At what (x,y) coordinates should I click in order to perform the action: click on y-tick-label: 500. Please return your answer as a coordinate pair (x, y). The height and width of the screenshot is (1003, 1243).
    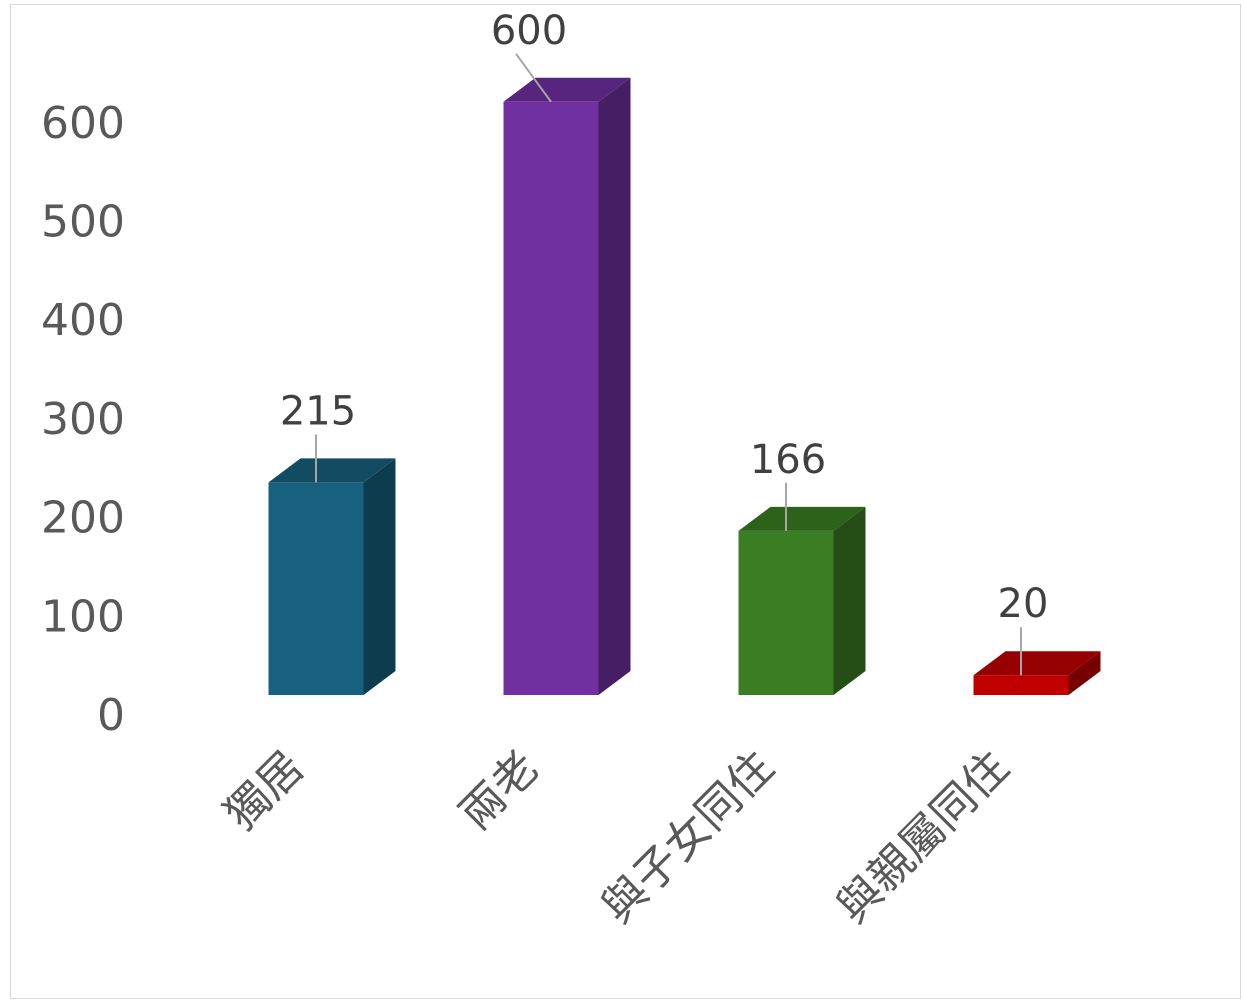
    Looking at the image, I should click on (83, 222).